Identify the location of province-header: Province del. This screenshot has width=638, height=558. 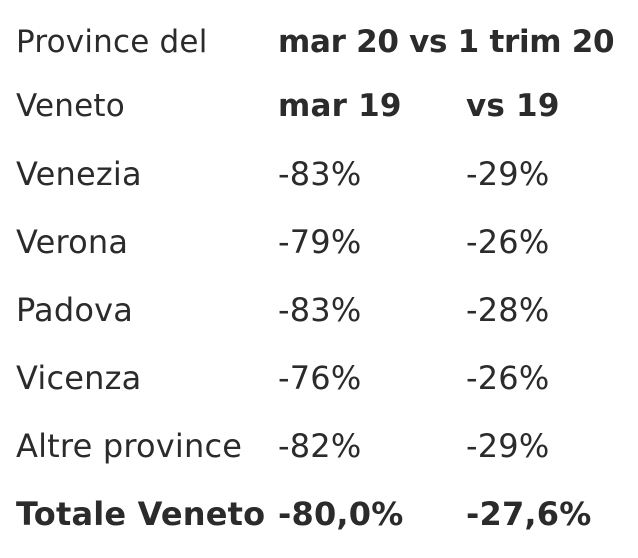
(112, 42).